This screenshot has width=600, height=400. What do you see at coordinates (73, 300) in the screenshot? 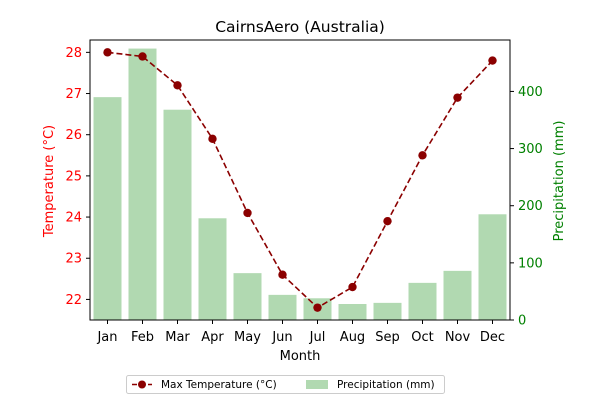
I see `left-y-tick-label: 22` at bounding box center [73, 300].